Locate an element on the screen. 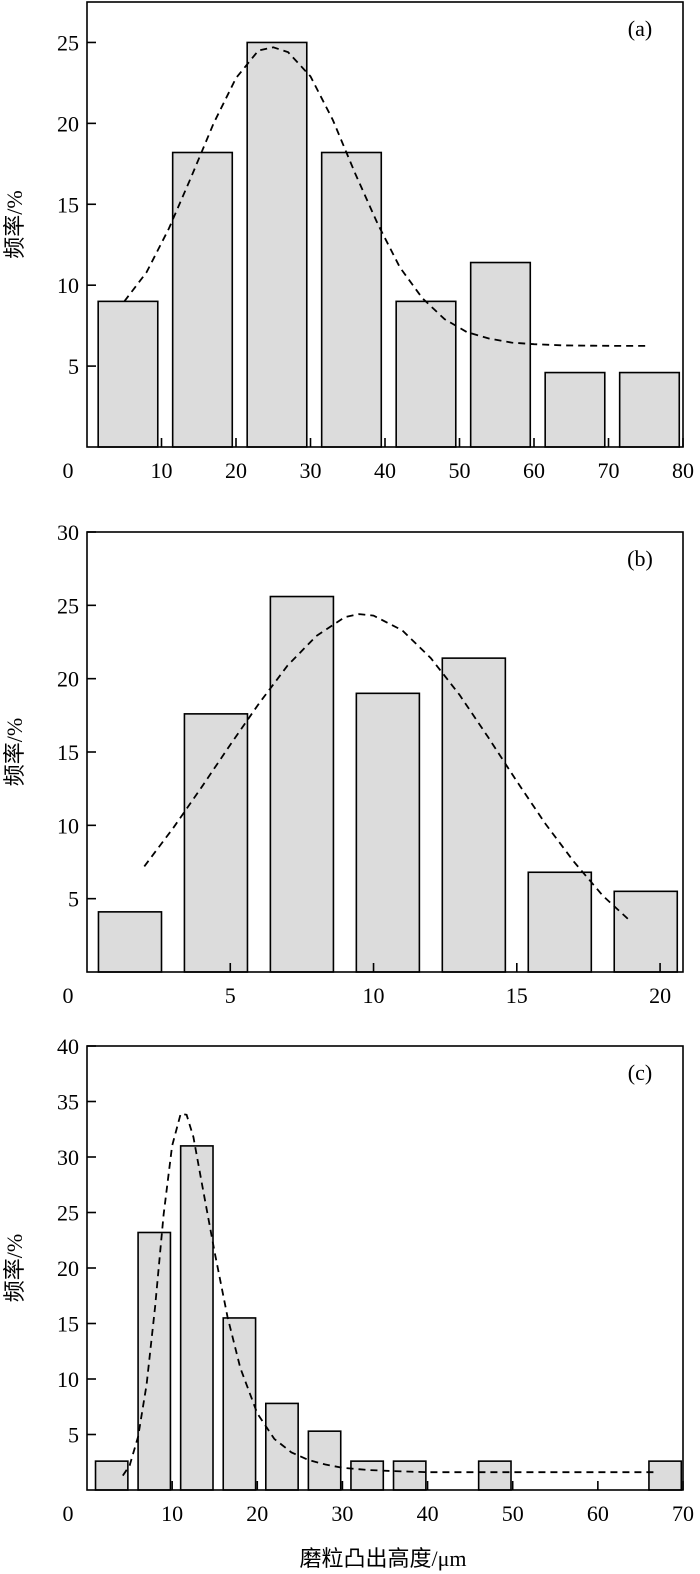 The height and width of the screenshot is (1574, 700). panel-label: (a) is located at coordinates (640, 28).